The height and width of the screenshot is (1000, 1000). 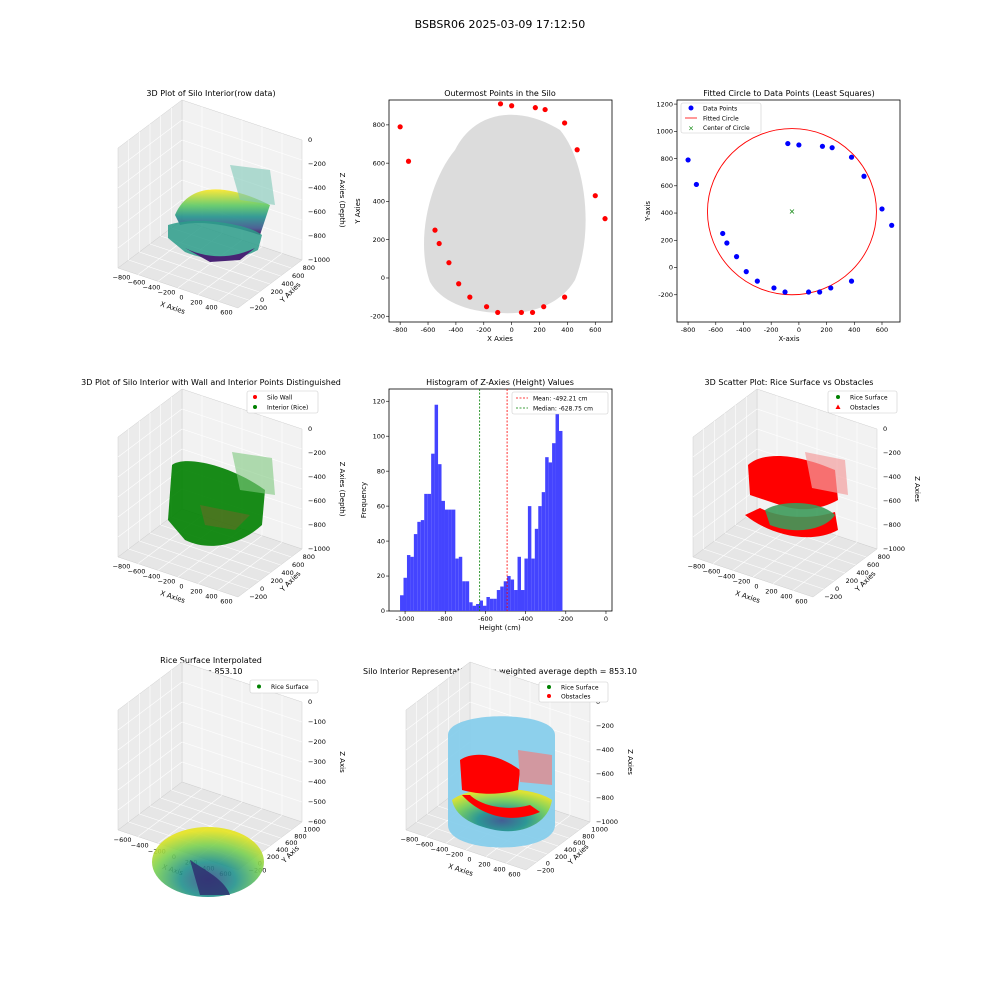 I want to click on z-tick-label: −300, so click(x=317, y=762).